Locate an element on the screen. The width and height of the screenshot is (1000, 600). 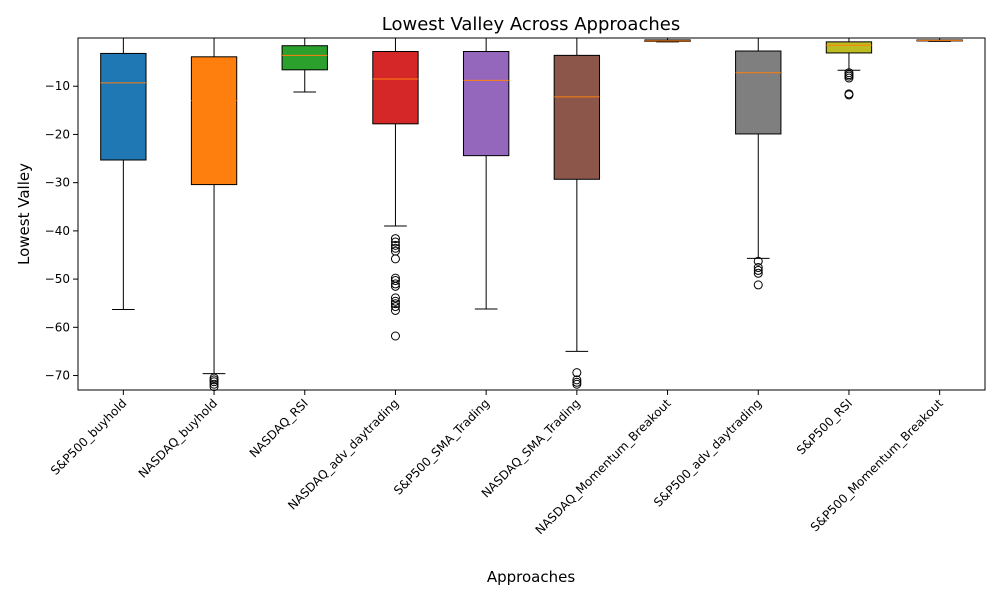
x-axis-title: Approaches is located at coordinates (531, 577).